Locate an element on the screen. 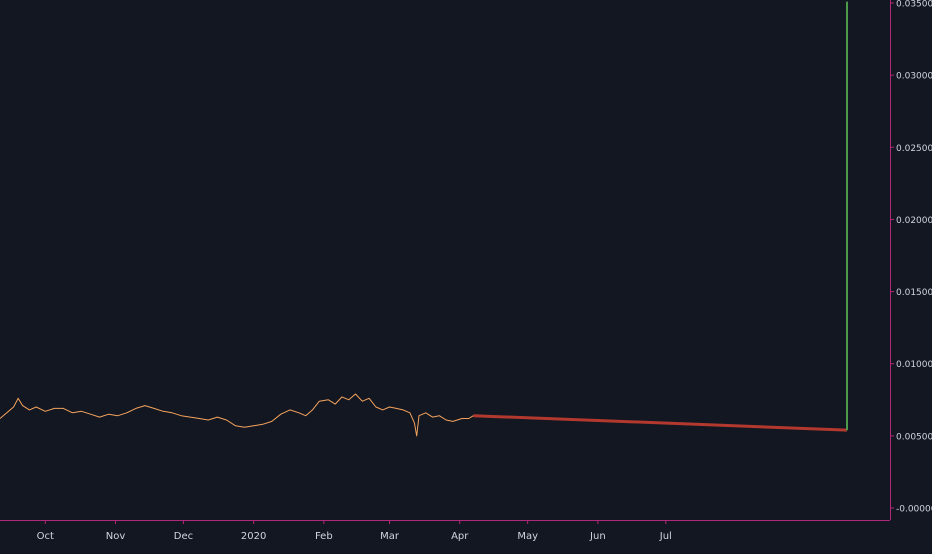 The width and height of the screenshot is (932, 554). time-axis-label: Oct is located at coordinates (45, 536).